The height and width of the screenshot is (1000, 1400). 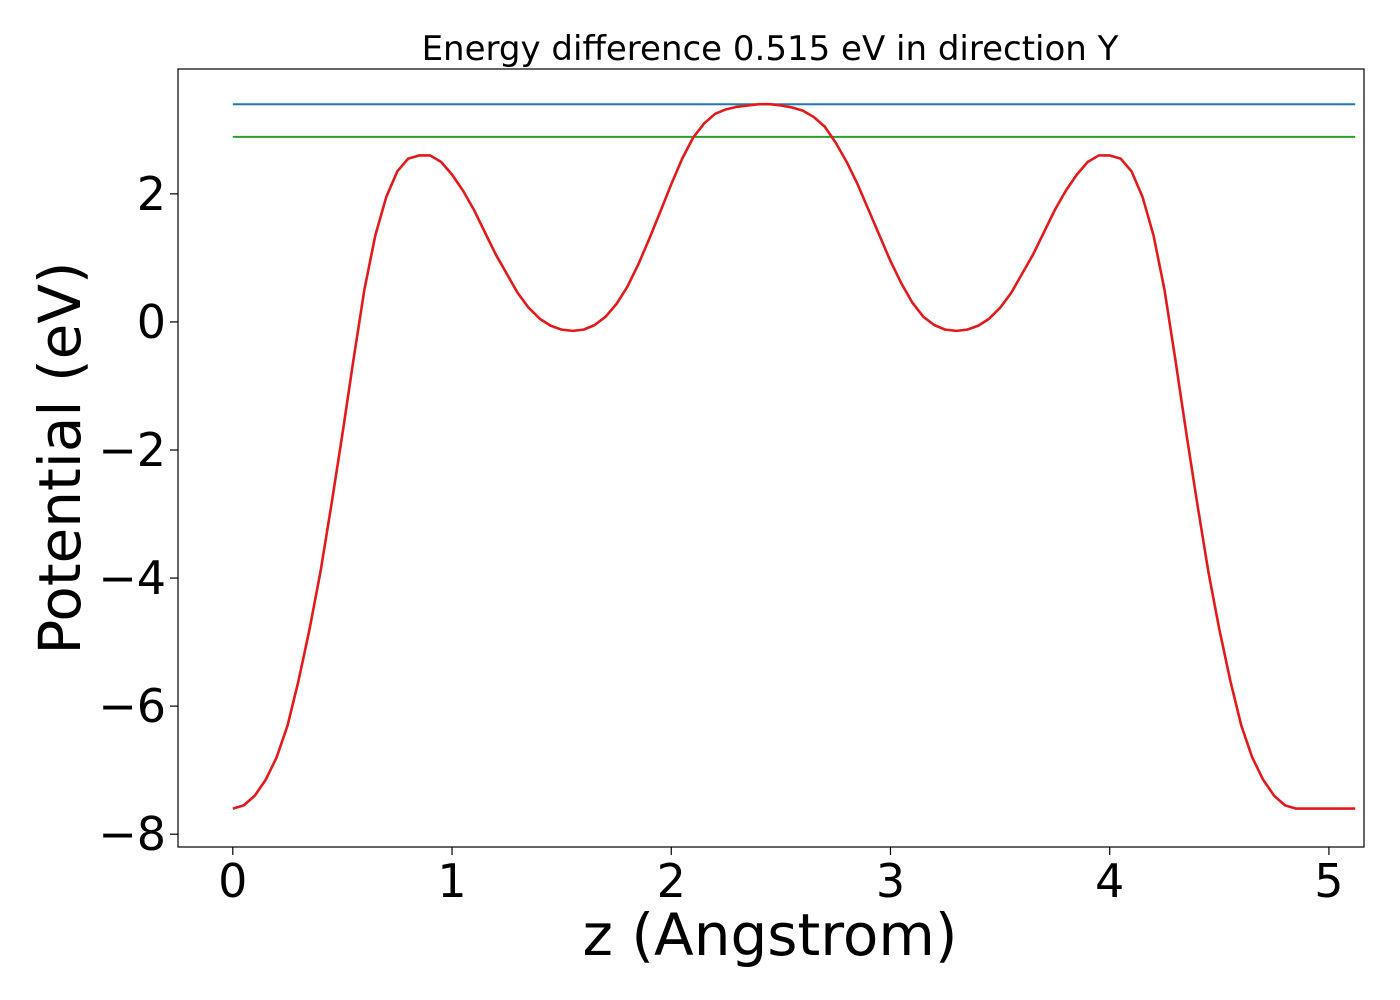 What do you see at coordinates (132, 450) in the screenshot?
I see `y-tick-label: −2` at bounding box center [132, 450].